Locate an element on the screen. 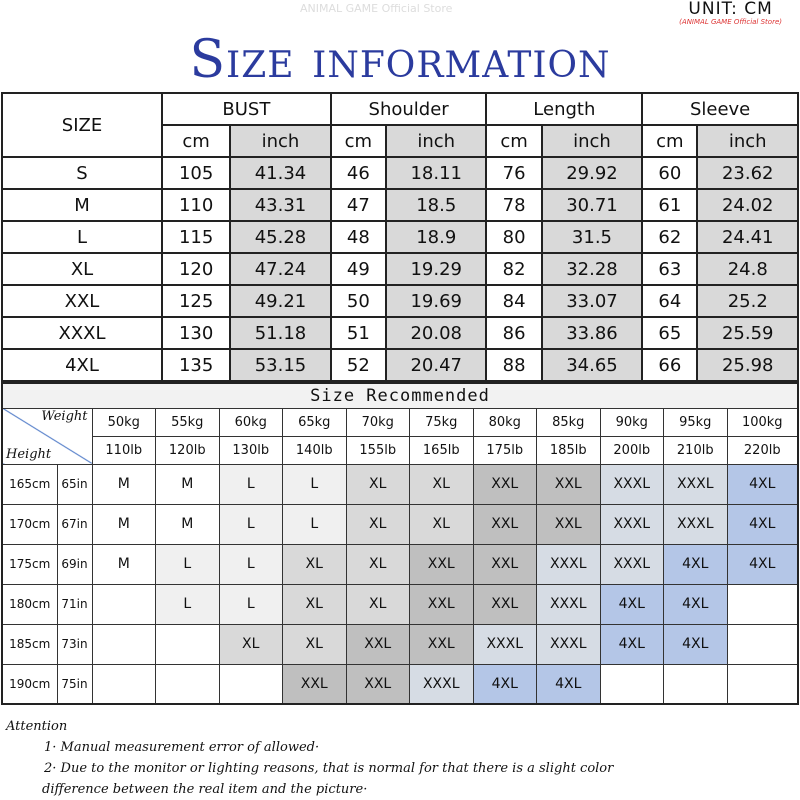 This screenshot has width=800, height=800. table-row: 4XL 135 53.15 52 20.47 88 34.65 66 25.98 is located at coordinates (400, 365).